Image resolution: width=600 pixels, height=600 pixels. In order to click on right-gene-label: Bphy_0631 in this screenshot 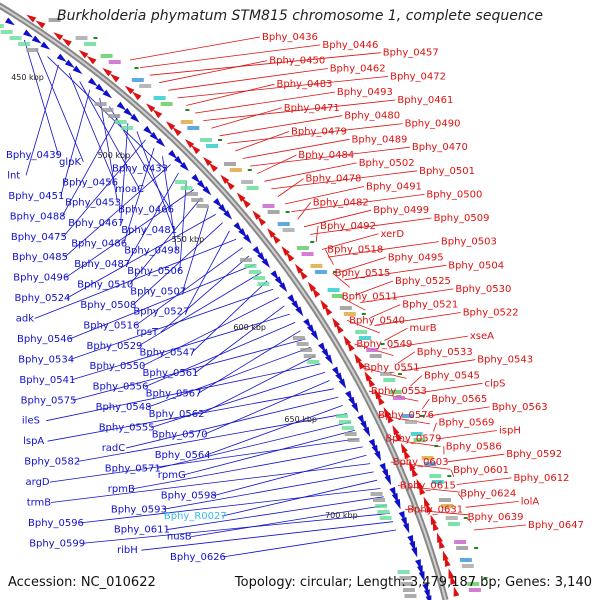, I will do `click(435, 509)`.